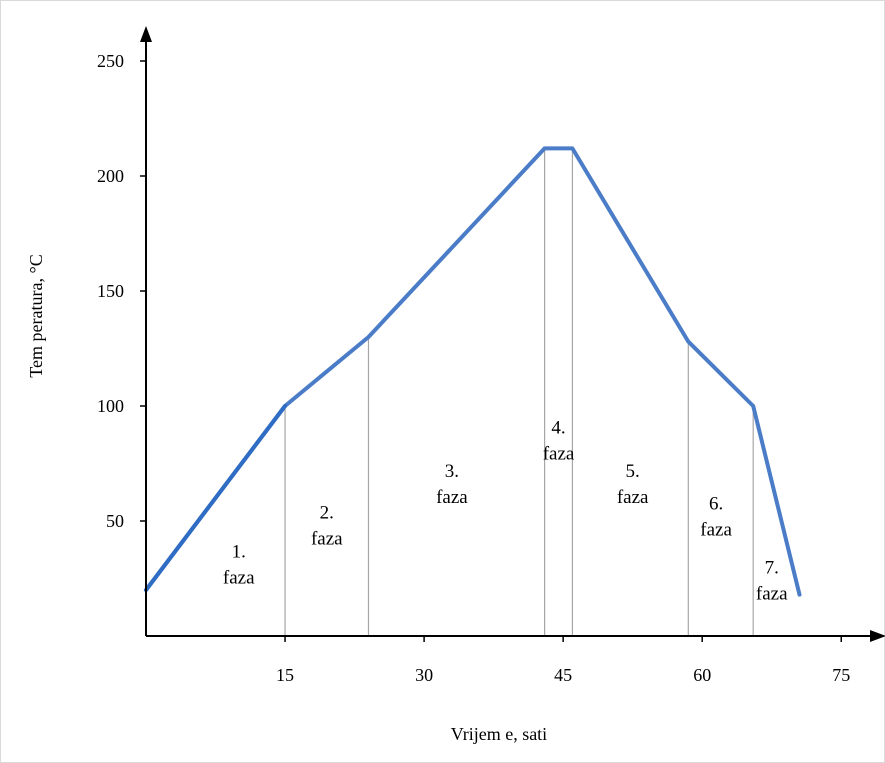 This screenshot has height=763, width=885. I want to click on x-tick-label: 75, so click(841, 675).